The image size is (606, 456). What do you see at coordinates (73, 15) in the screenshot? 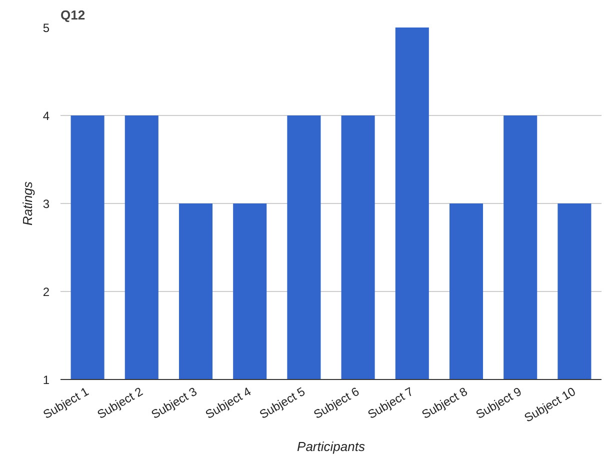
I see `chart-title: Q12` at bounding box center [73, 15].